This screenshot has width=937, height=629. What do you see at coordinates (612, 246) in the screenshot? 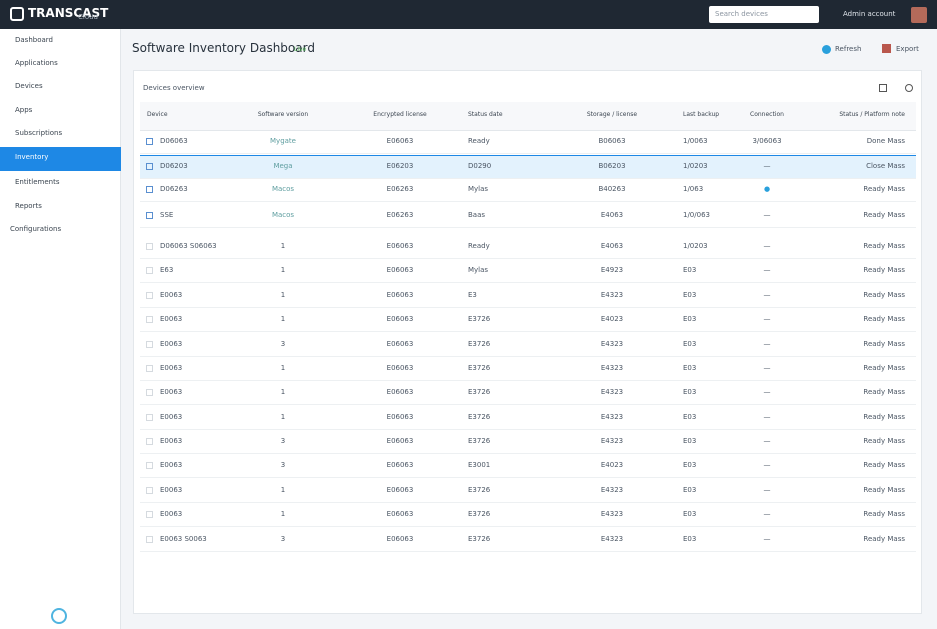
I see `table-cell: E4063` at bounding box center [612, 246].